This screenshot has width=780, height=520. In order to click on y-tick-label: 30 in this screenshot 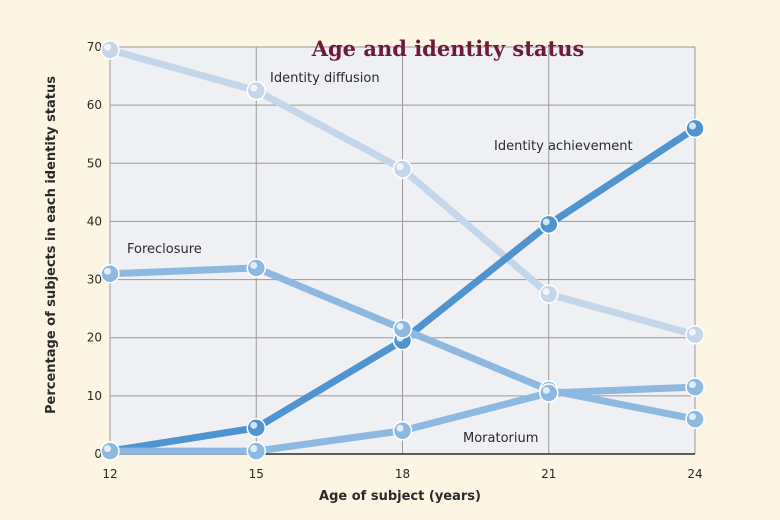, I will do `click(94, 280)`.